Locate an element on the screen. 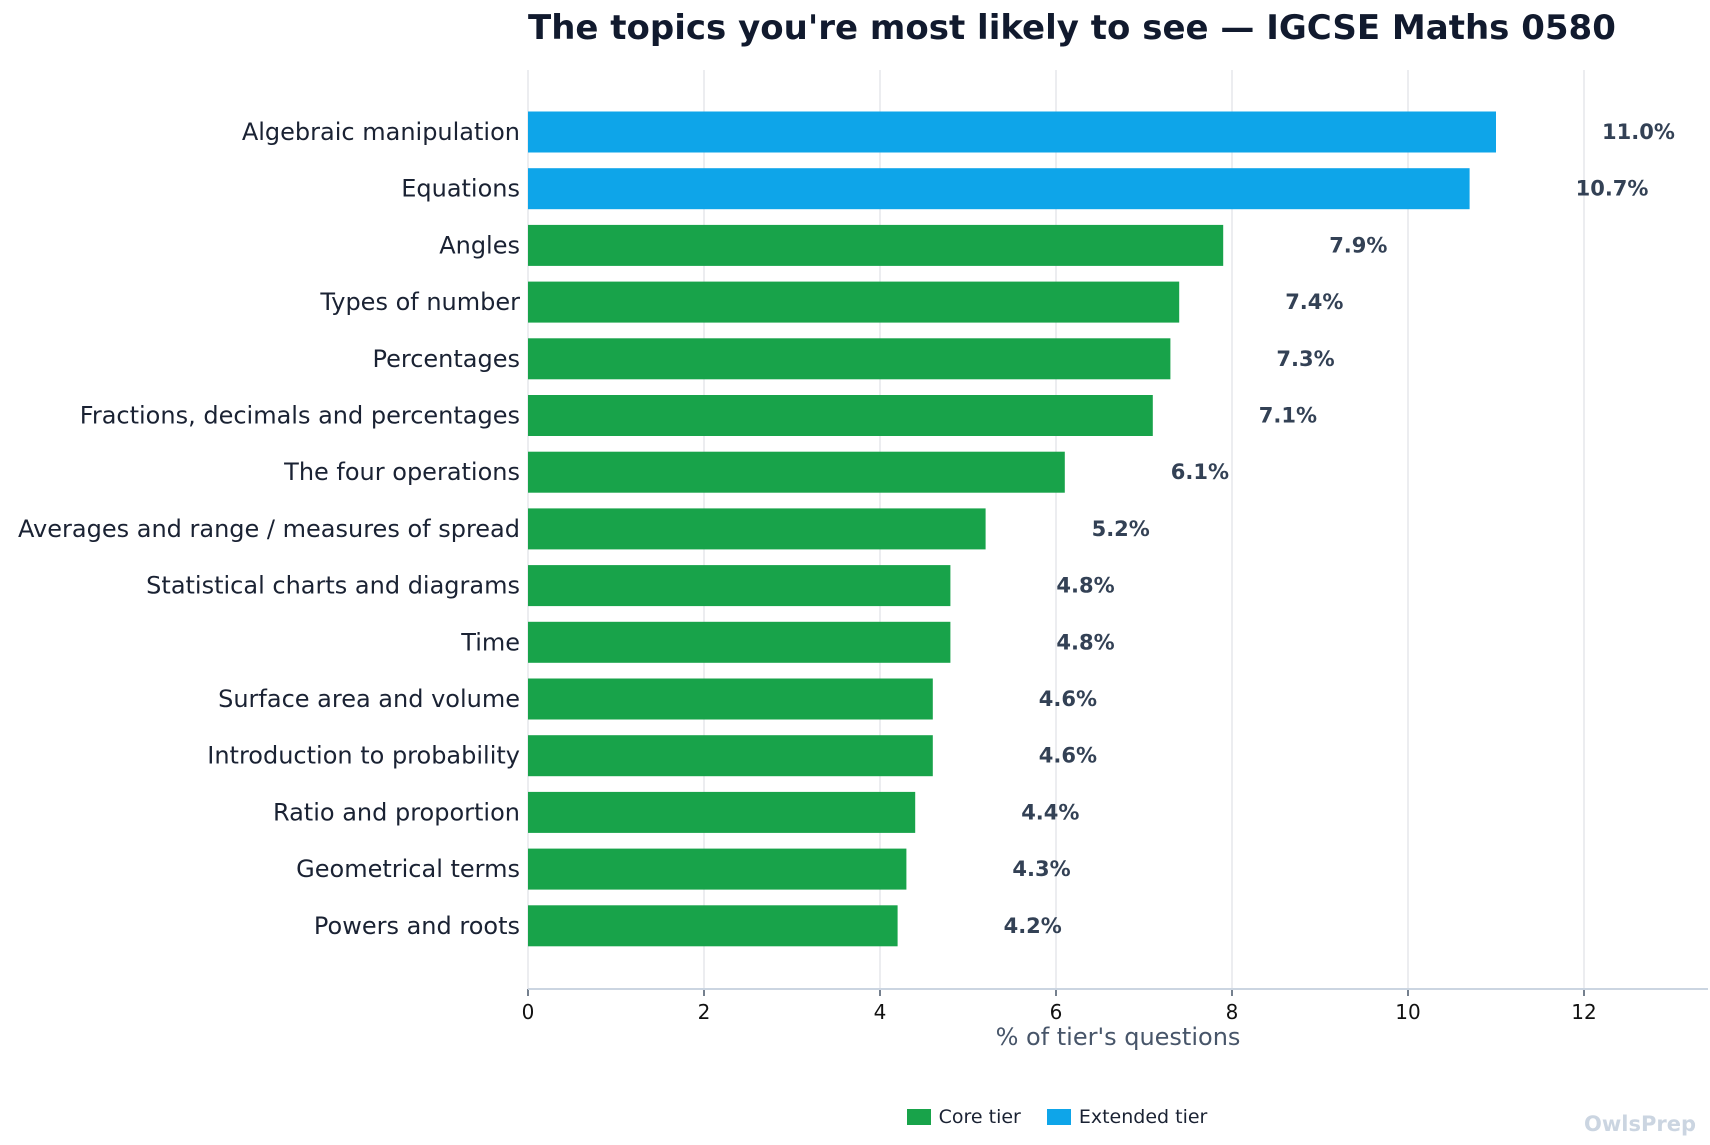 This screenshot has width=1710, height=1145. value-label-2: 7.9% is located at coordinates (1358, 245).